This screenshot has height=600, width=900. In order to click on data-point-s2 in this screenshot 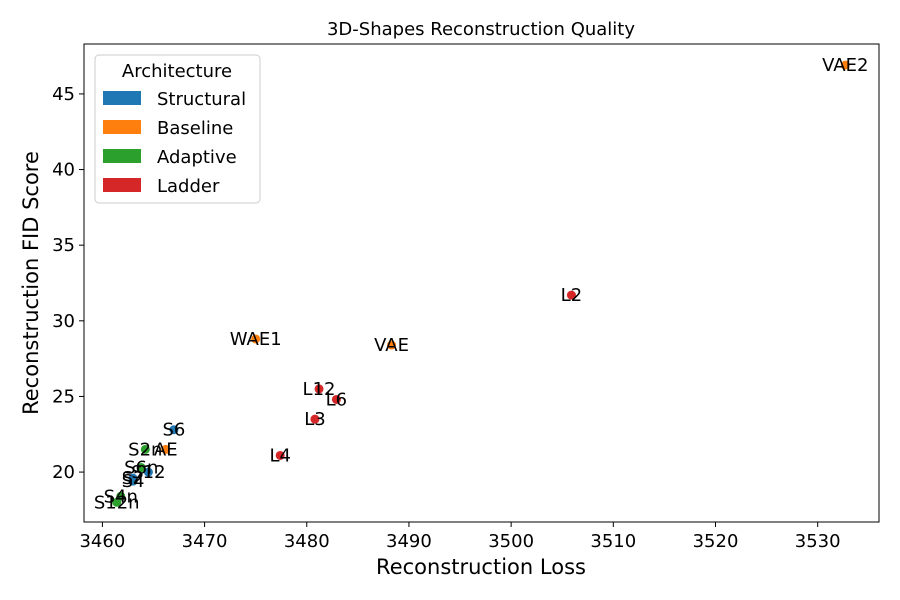, I will do `click(133, 478)`.